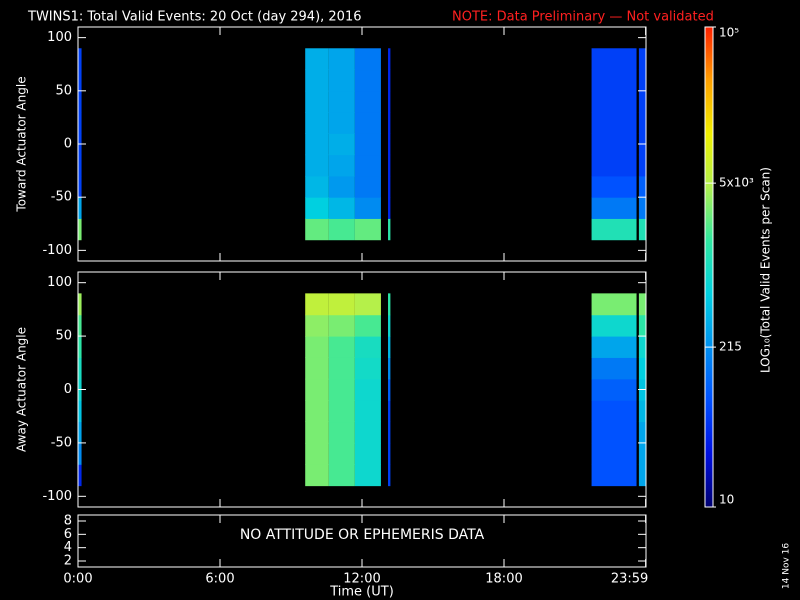 The height and width of the screenshot is (600, 800). Describe the element at coordinates (77, 579) in the screenshot. I see `x-tick-label: 0:00` at that location.